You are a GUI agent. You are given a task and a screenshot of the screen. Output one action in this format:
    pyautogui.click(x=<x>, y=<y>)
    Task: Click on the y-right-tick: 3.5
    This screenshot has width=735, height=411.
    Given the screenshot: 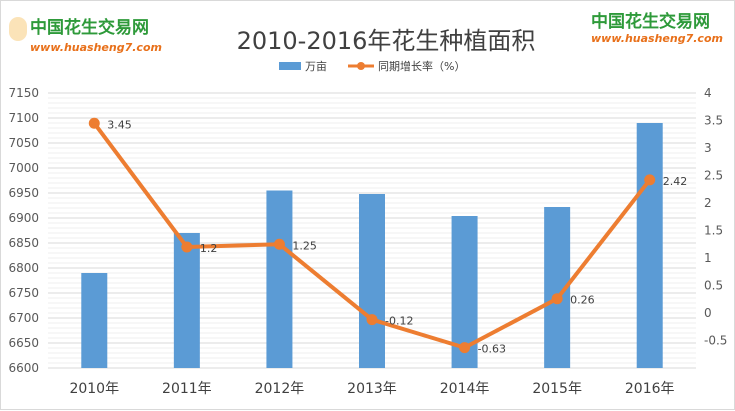 What is the action you would take?
    pyautogui.click(x=713, y=121)
    